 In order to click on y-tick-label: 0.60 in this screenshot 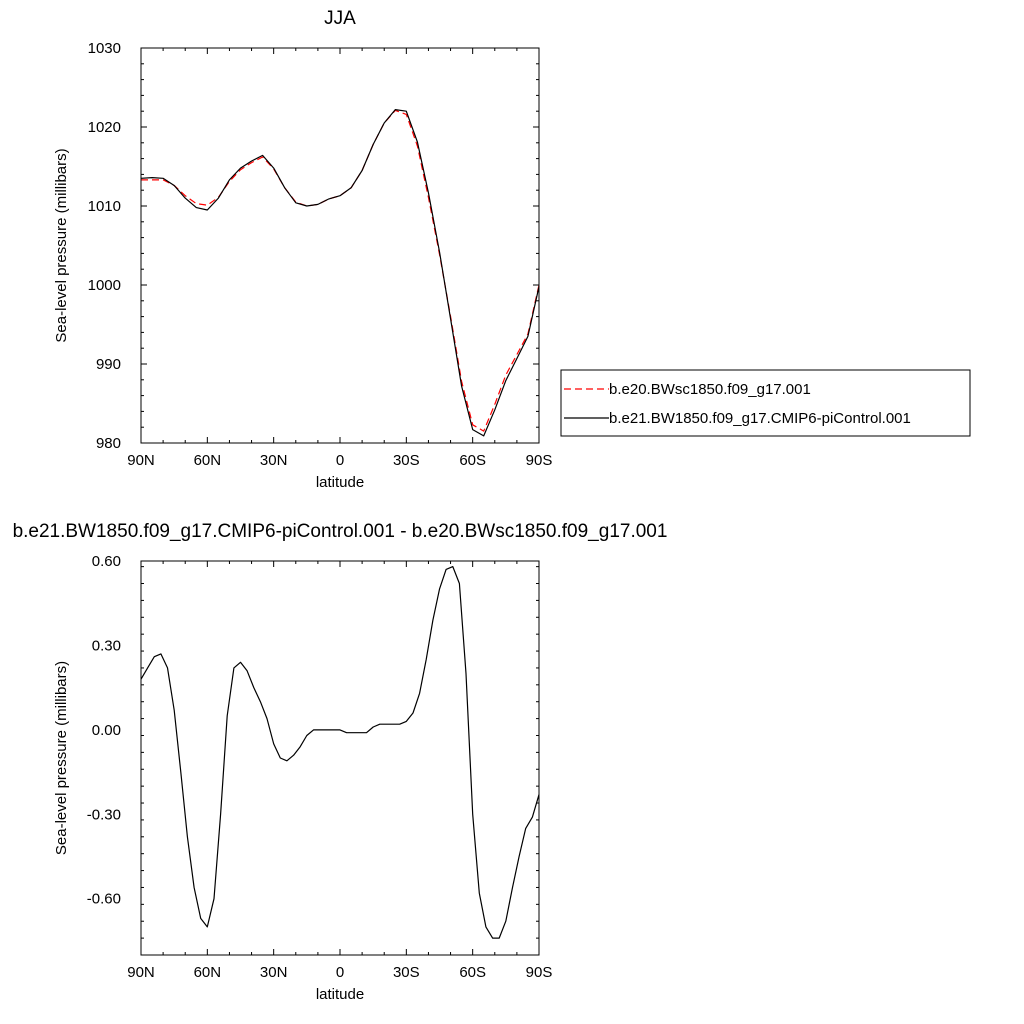, I will do `click(106, 561)`.